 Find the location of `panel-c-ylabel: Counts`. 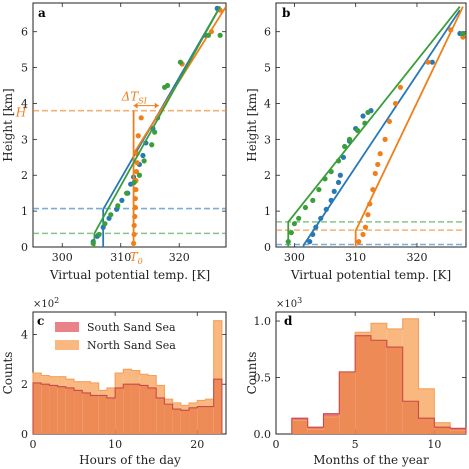

panel-c-ylabel: Counts is located at coordinates (8, 373).